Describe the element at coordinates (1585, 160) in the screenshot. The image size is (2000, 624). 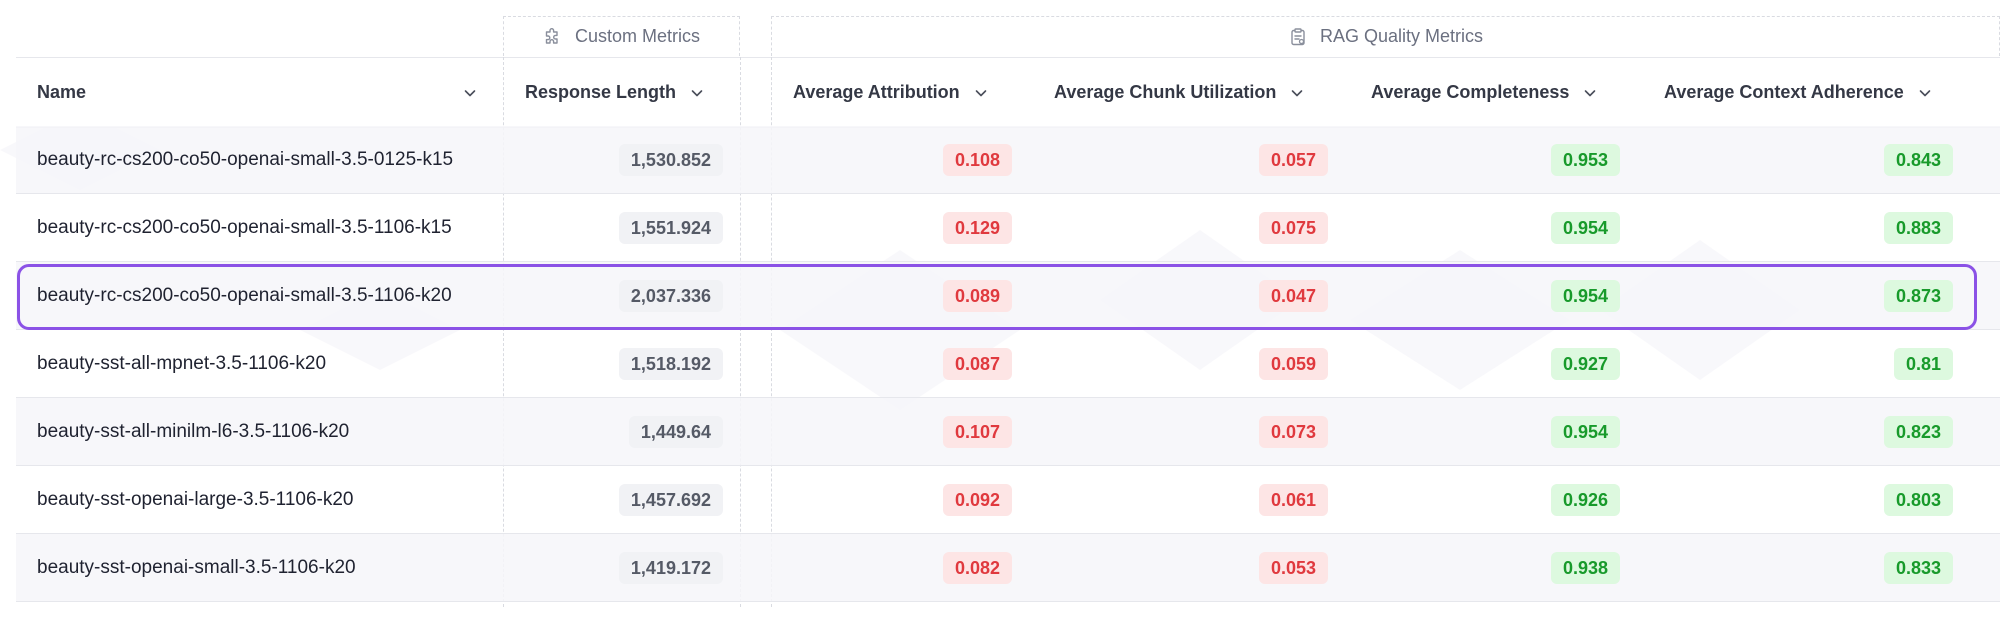
I see `metric-completeness: 0.953` at that location.